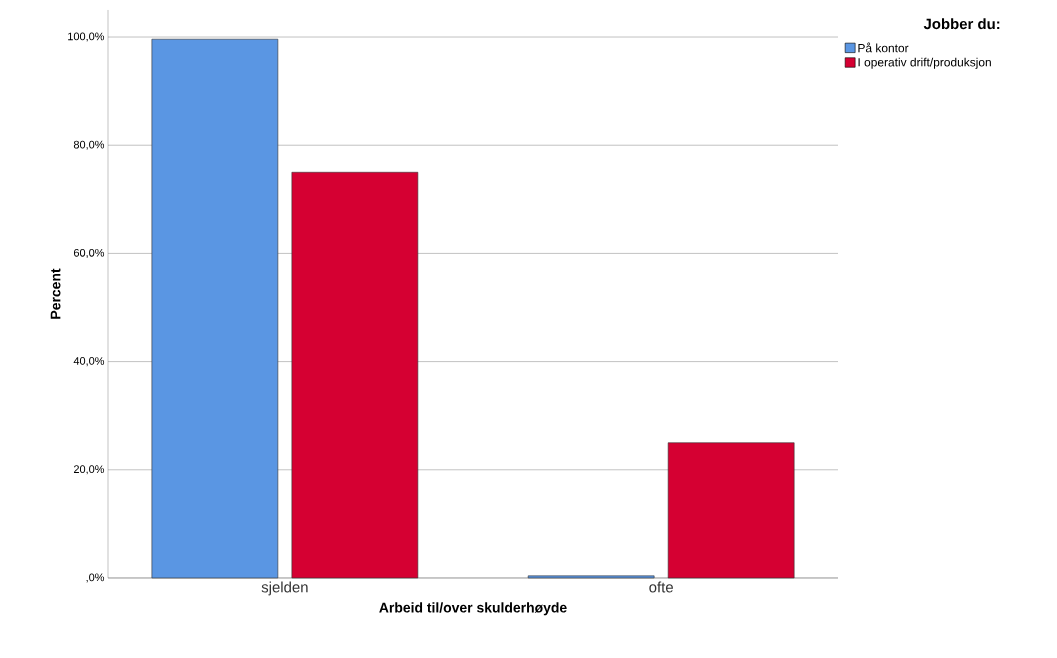  I want to click on y-tick-label: 60,0%, so click(89, 253).